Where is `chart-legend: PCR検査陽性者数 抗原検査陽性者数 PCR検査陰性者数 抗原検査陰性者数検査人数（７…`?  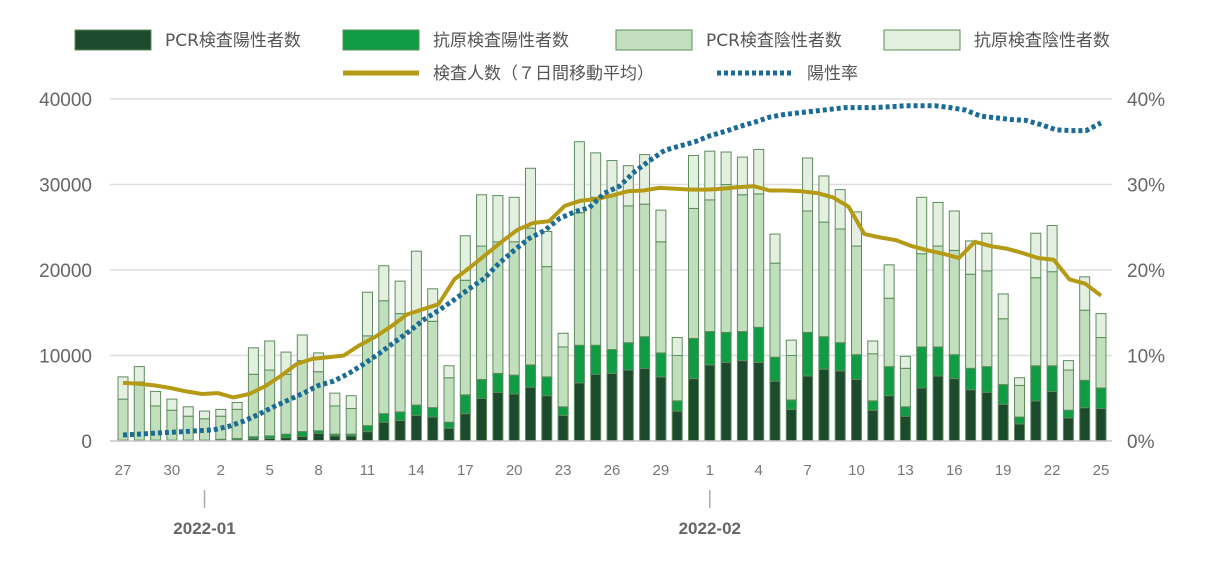 chart-legend: PCR検査陽性者数 抗原検査陽性者数 PCR検査陰性者数 抗原検査陰性者数検査人数（７… is located at coordinates (592, 56).